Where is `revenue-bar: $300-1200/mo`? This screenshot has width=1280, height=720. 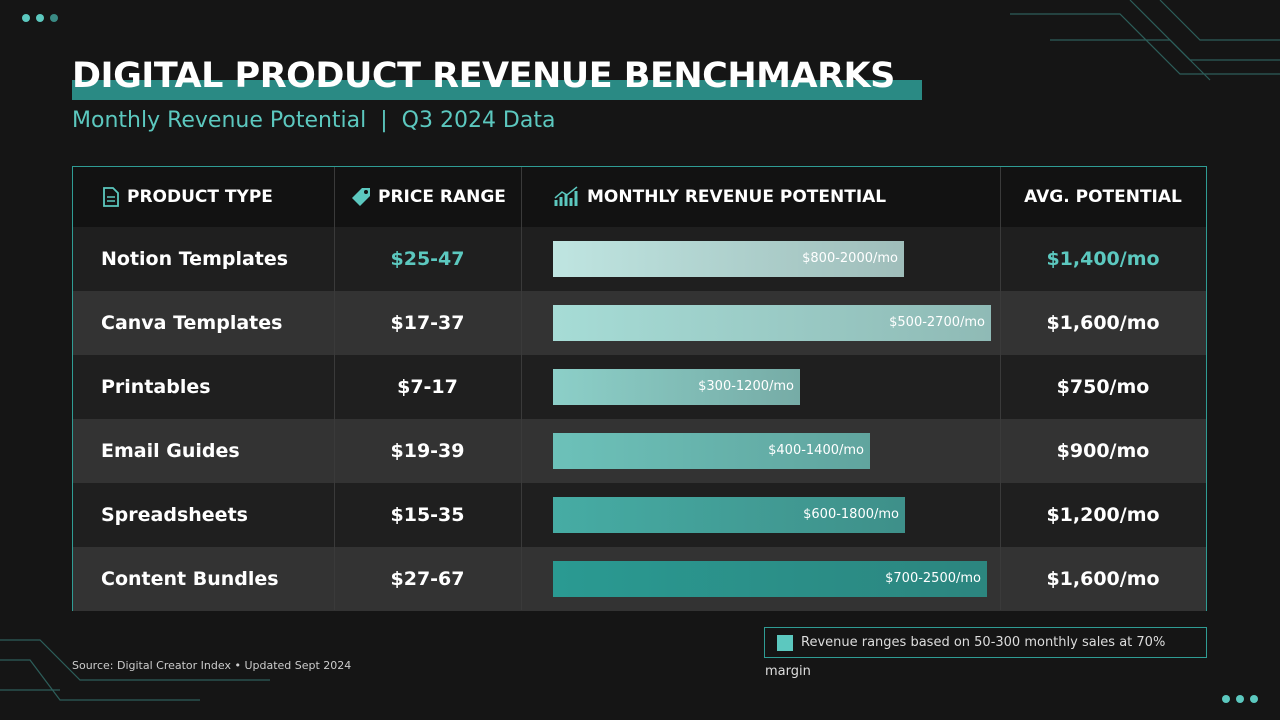 revenue-bar: $300-1200/mo is located at coordinates (676, 387).